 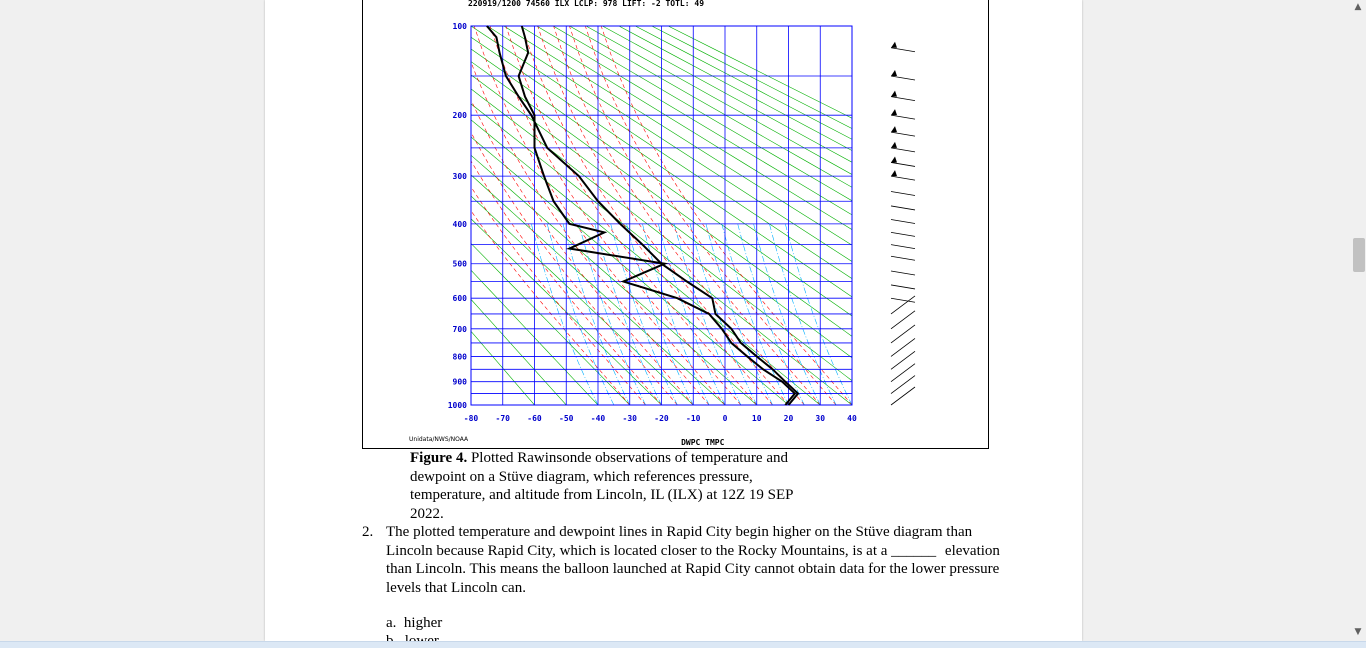 What do you see at coordinates (460, 264) in the screenshot?
I see `y-tick-label: 500` at bounding box center [460, 264].